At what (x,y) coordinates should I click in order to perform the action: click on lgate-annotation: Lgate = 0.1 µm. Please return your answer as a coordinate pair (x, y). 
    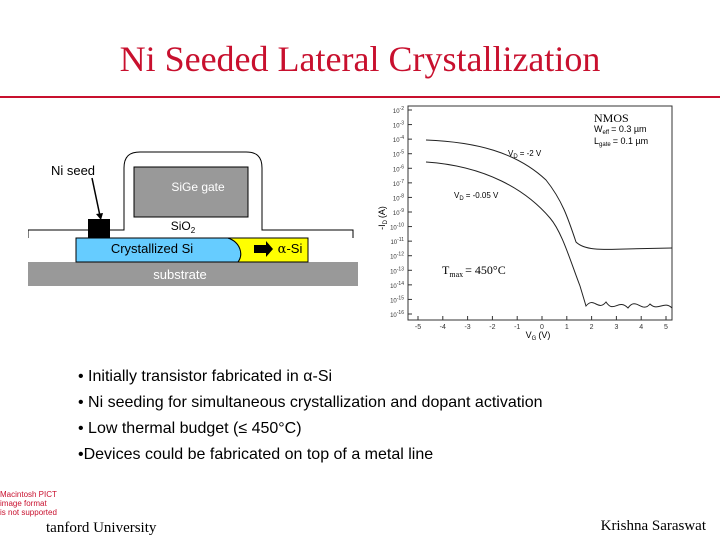
    Looking at the image, I should click on (621, 142).